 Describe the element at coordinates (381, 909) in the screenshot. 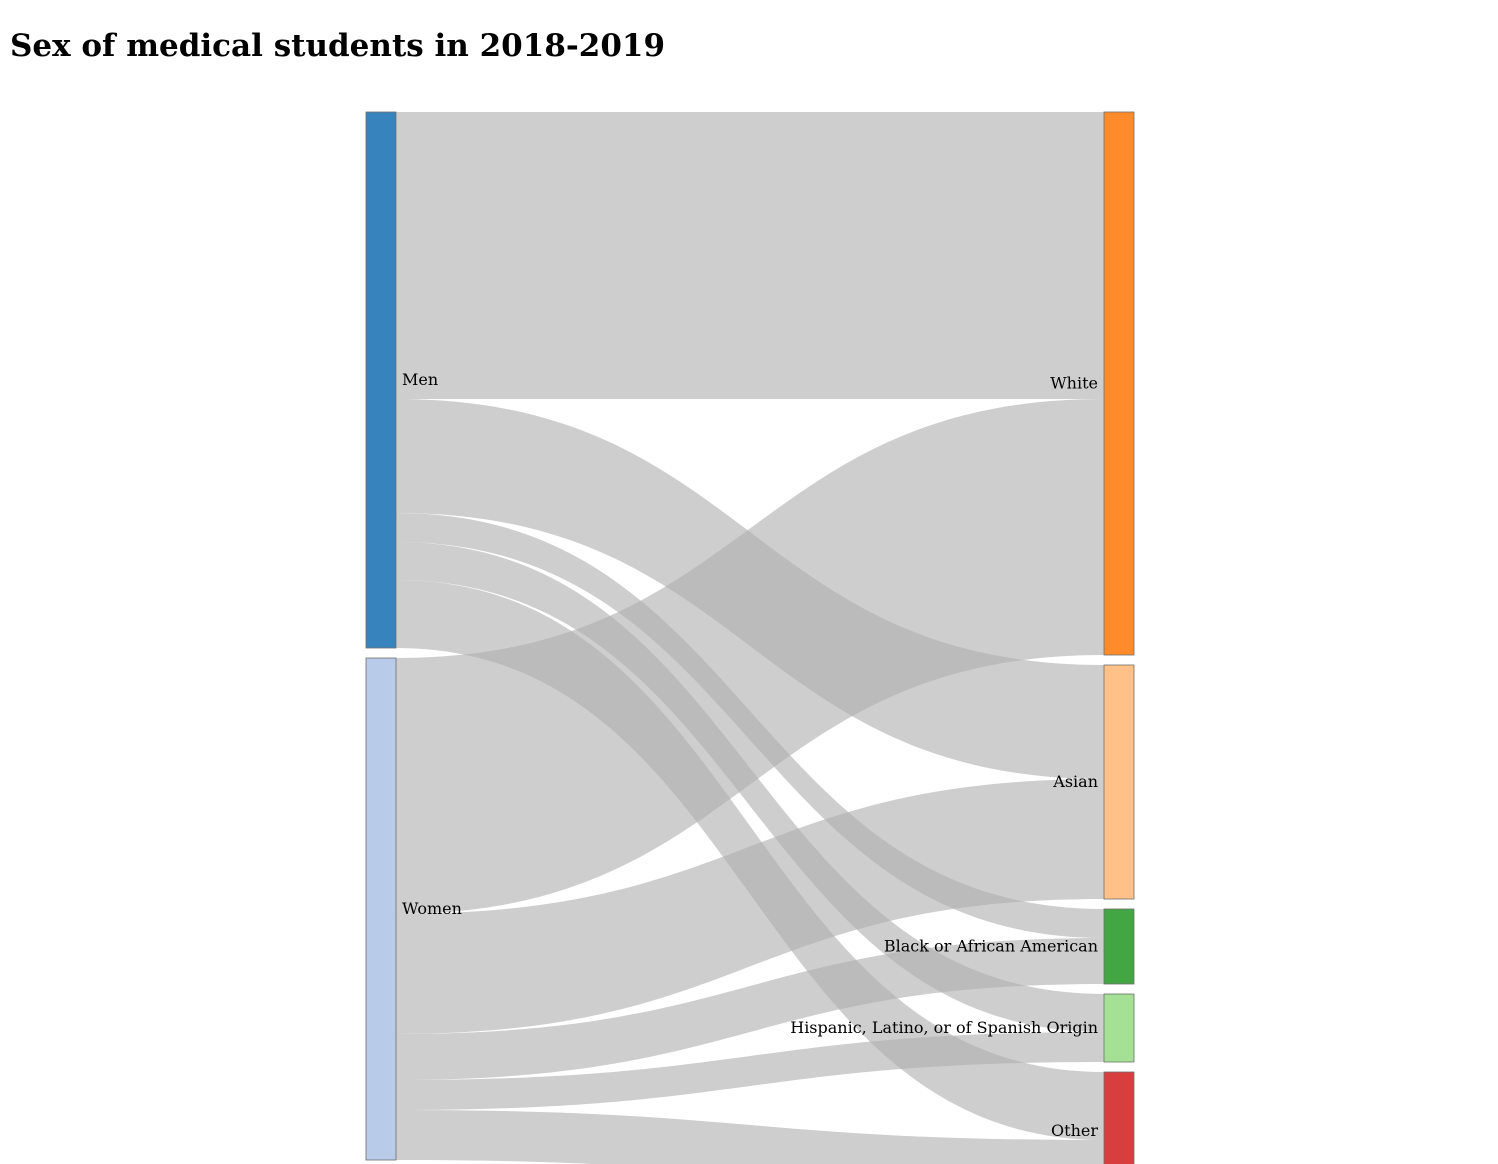

I see `node-women` at that location.